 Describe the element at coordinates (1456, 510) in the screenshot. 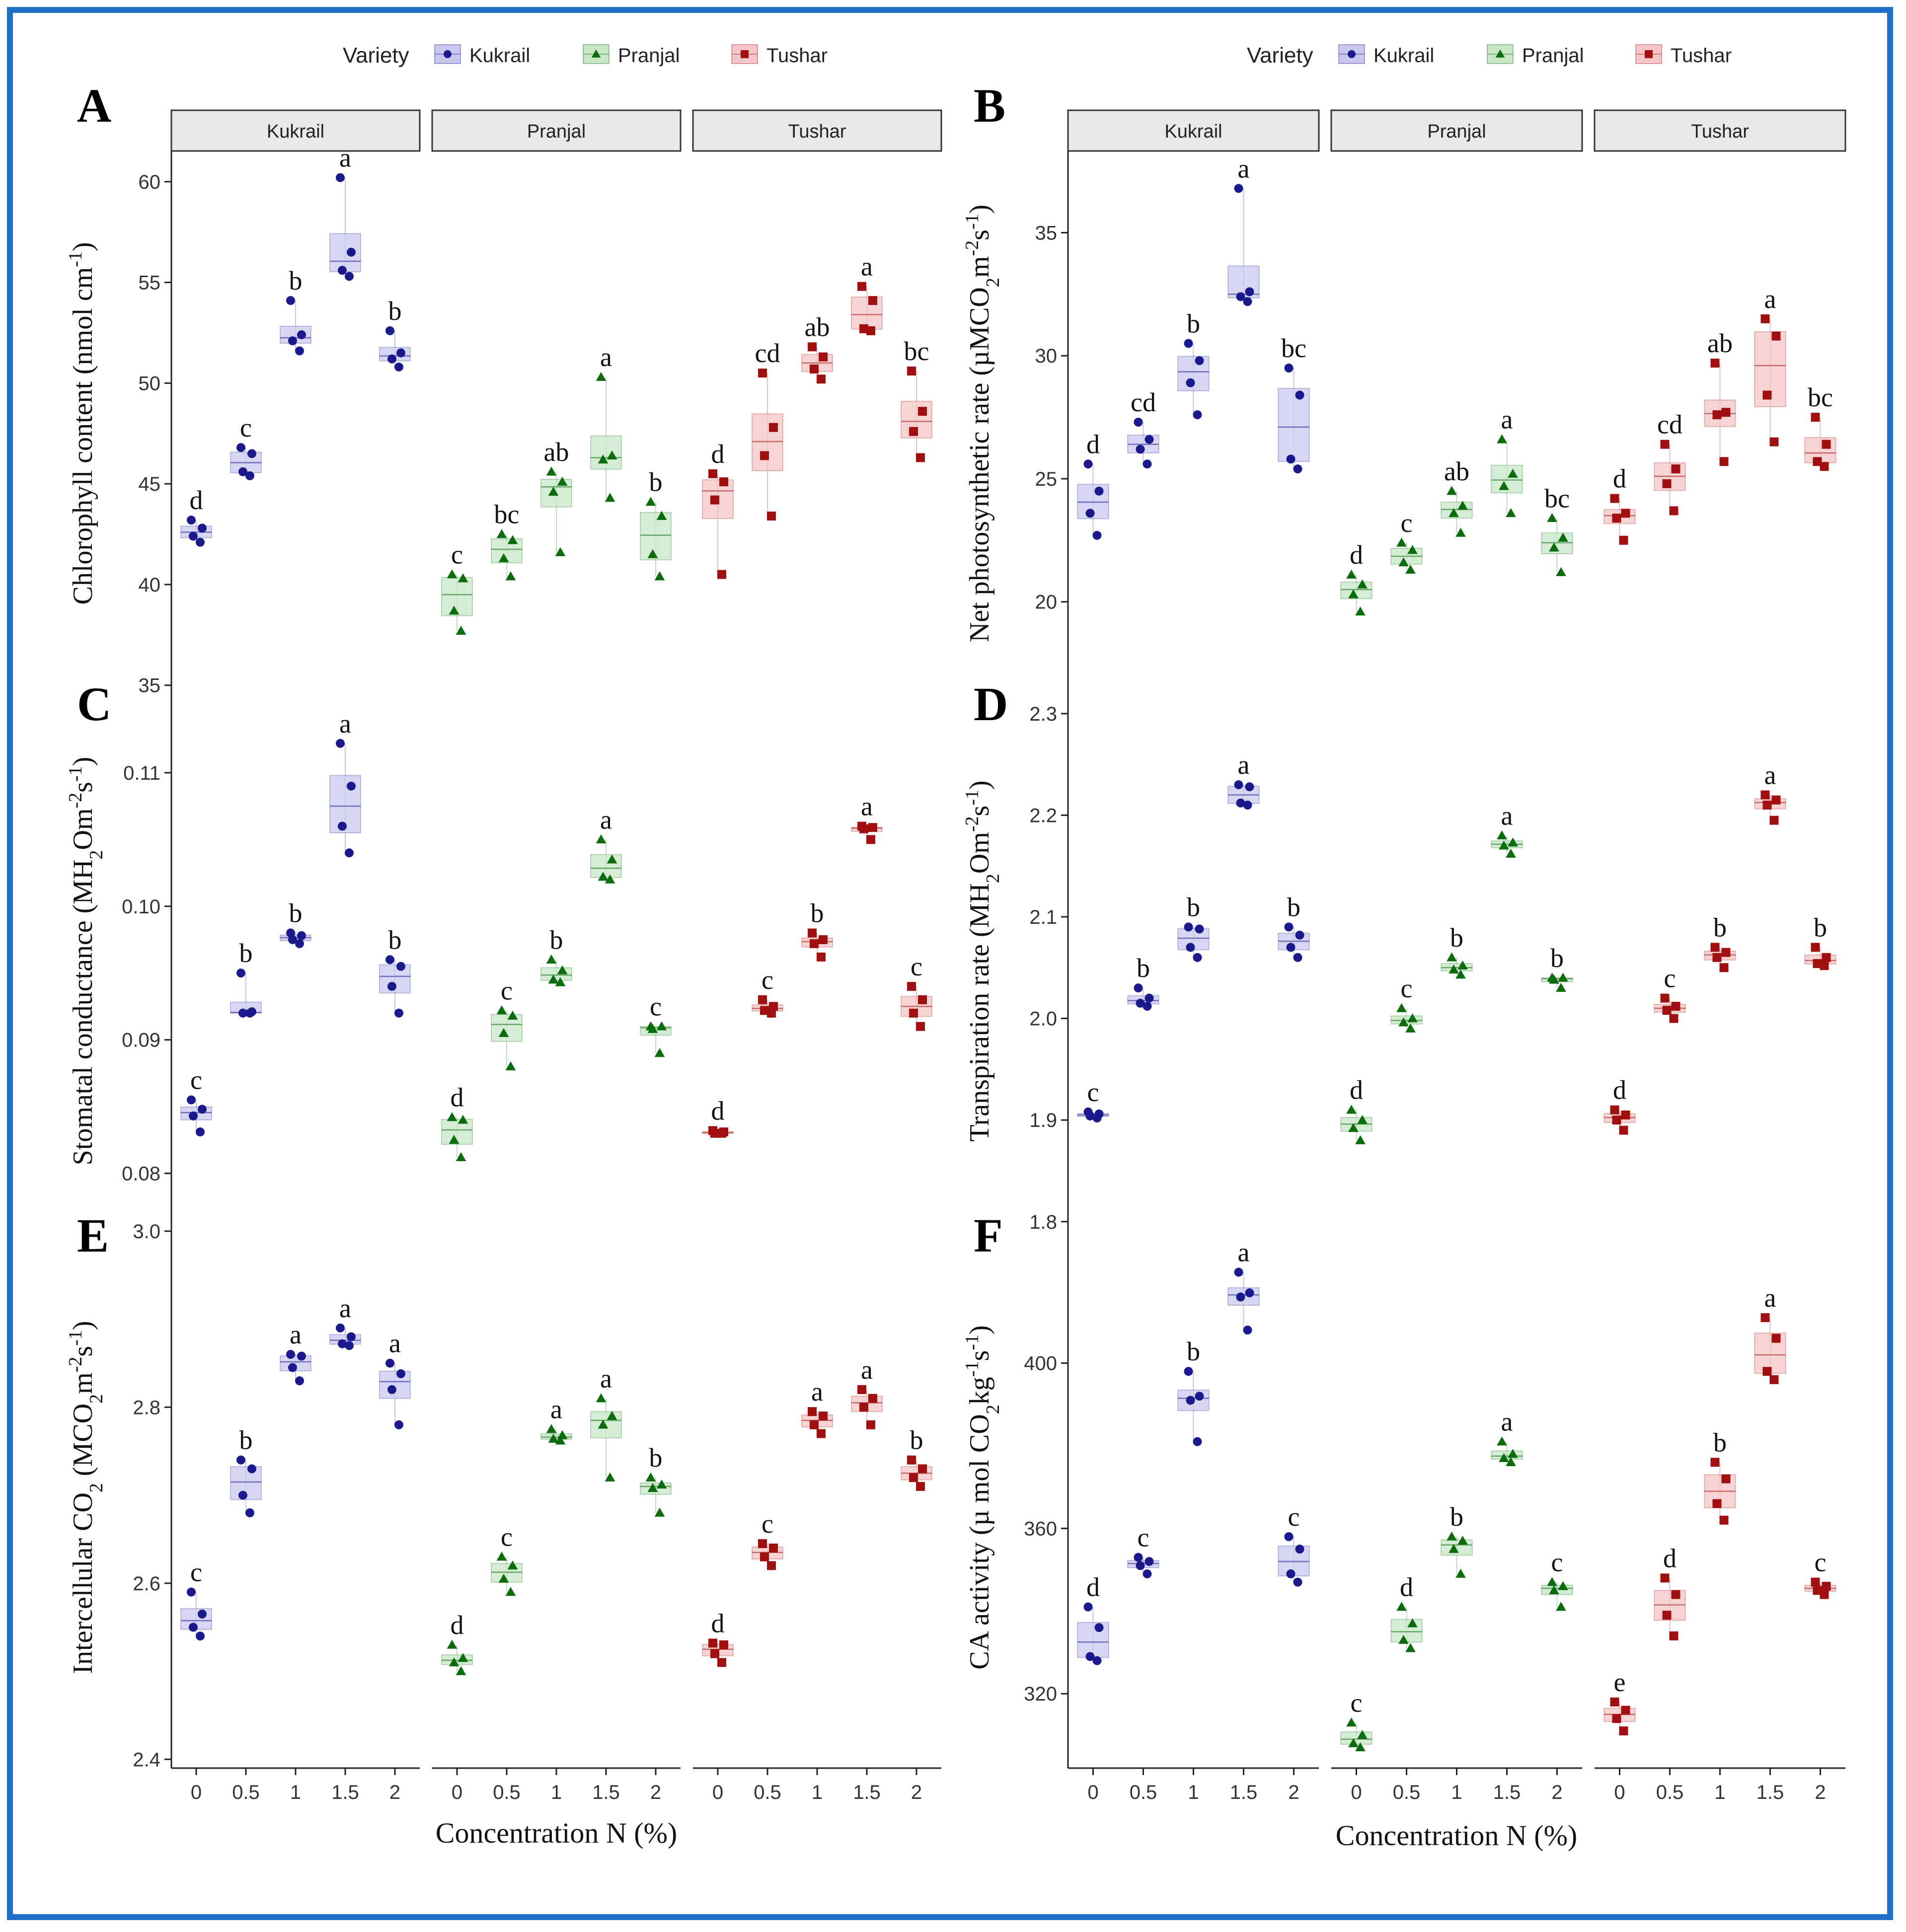

I see `facet-pranjal: d c ab a bc` at that location.